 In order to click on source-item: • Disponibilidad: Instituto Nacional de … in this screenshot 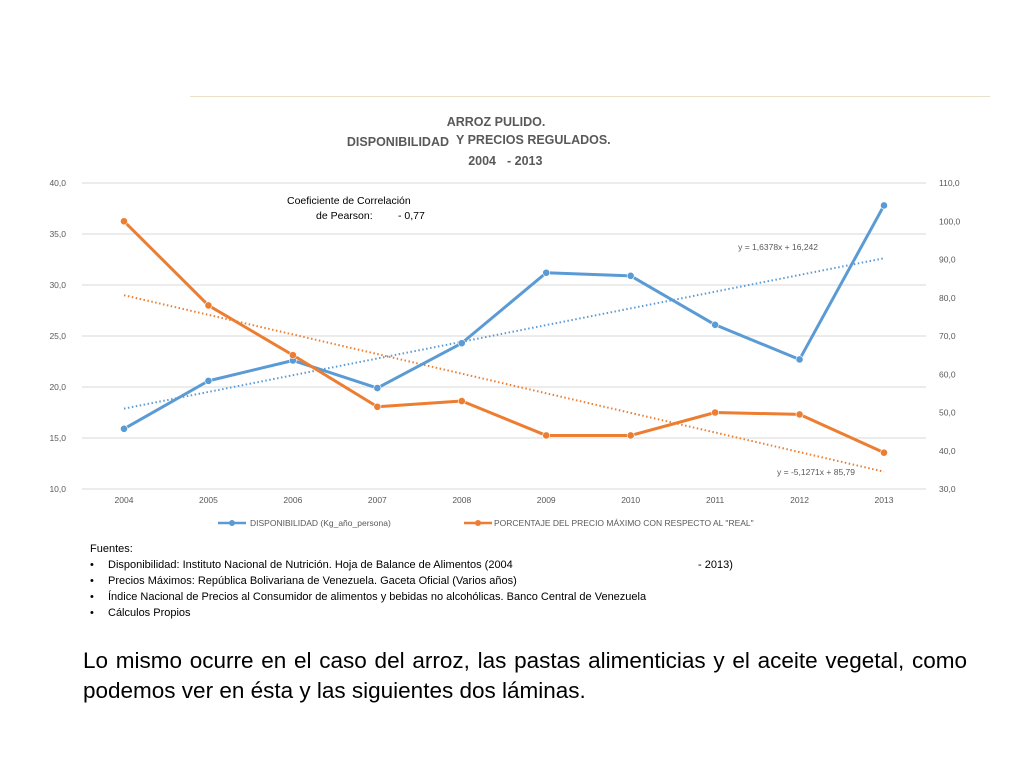, I will do `click(411, 565)`.